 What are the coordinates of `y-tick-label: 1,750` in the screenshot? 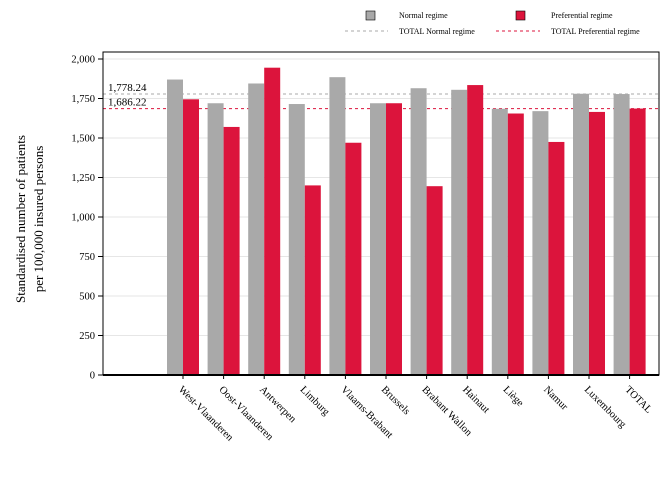 It's located at (83, 99).